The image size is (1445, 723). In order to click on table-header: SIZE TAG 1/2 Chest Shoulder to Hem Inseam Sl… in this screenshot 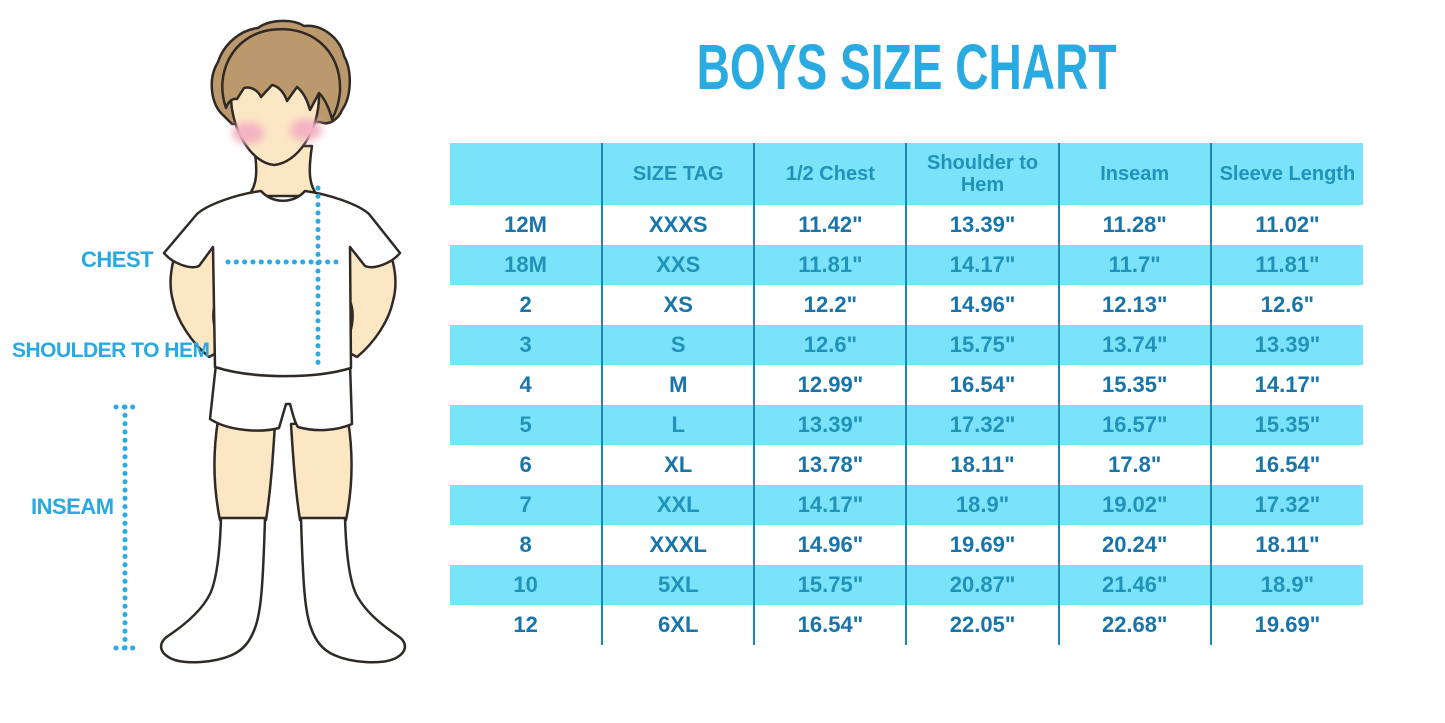, I will do `click(906, 174)`.